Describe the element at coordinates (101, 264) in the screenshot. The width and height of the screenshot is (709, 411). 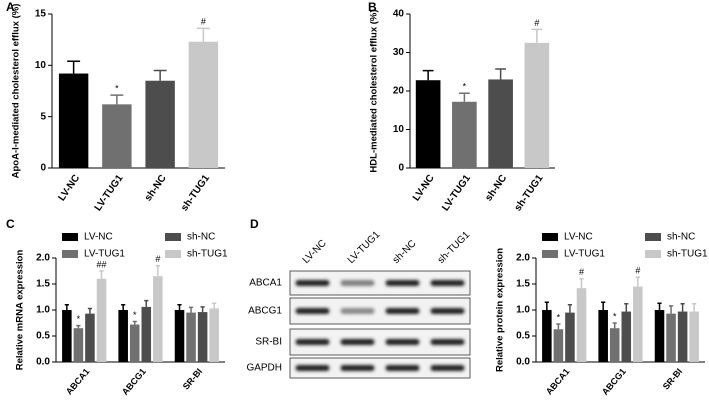
I see `significance-marker: ##` at that location.